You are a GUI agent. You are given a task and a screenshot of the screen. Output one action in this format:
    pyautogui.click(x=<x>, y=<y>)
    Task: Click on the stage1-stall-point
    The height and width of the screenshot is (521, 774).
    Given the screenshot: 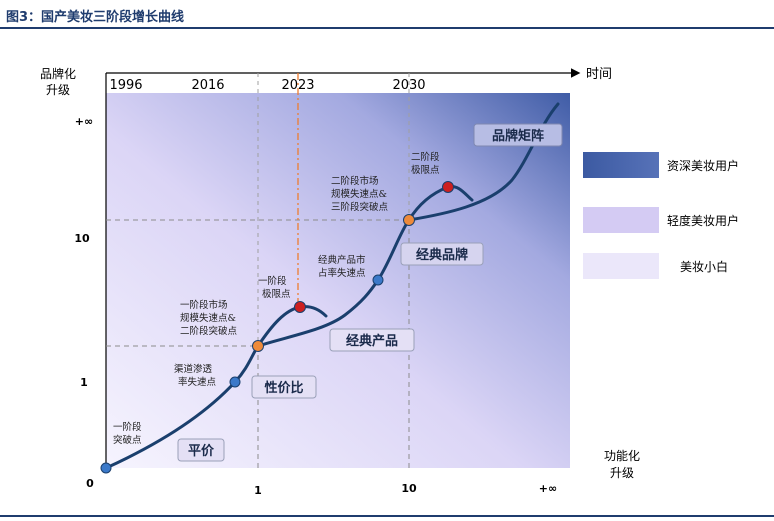 What is the action you would take?
    pyautogui.click(x=258, y=346)
    